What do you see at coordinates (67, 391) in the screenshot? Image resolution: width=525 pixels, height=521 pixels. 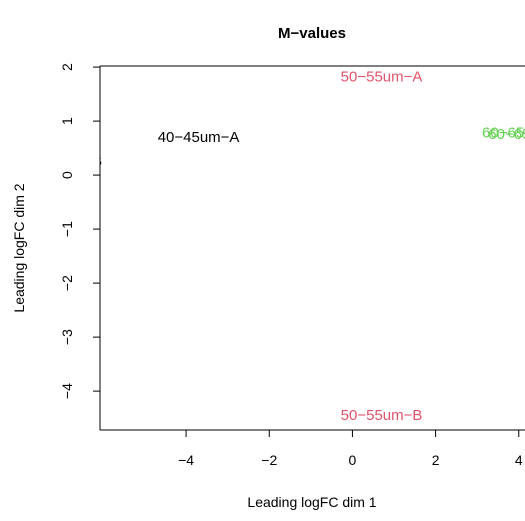 I see `y-tick-label: −4` at bounding box center [67, 391].